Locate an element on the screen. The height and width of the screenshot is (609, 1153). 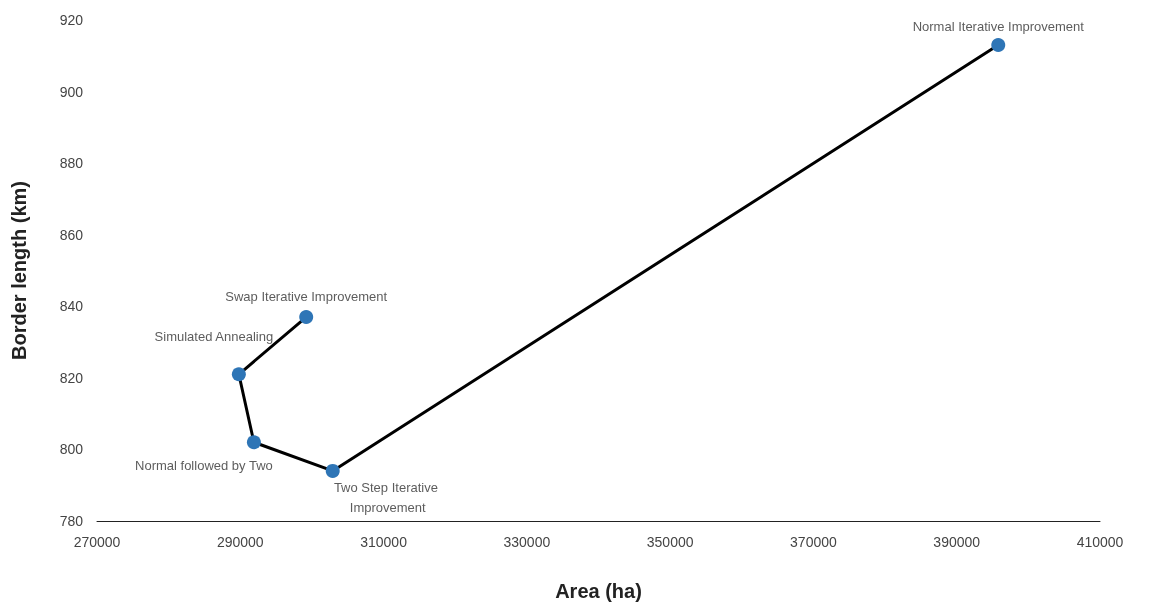
x-tick-label: 270000 is located at coordinates (97, 542).